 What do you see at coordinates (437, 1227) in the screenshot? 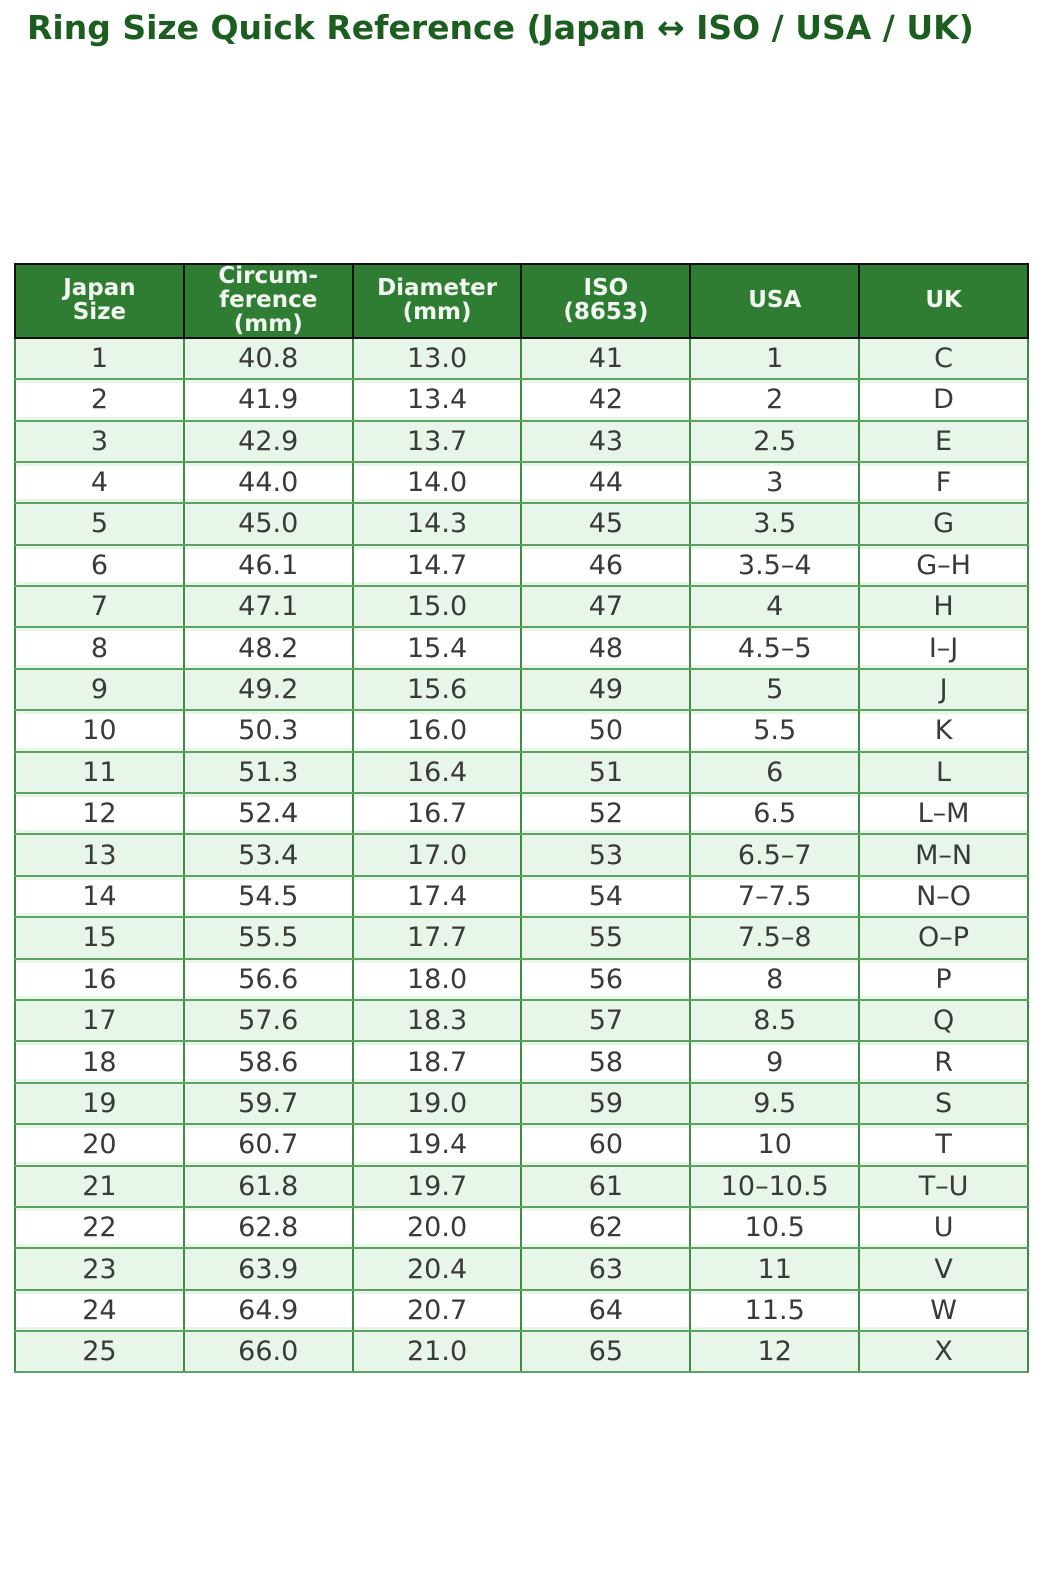
I see `cell-diameter-mm: 20.0` at bounding box center [437, 1227].